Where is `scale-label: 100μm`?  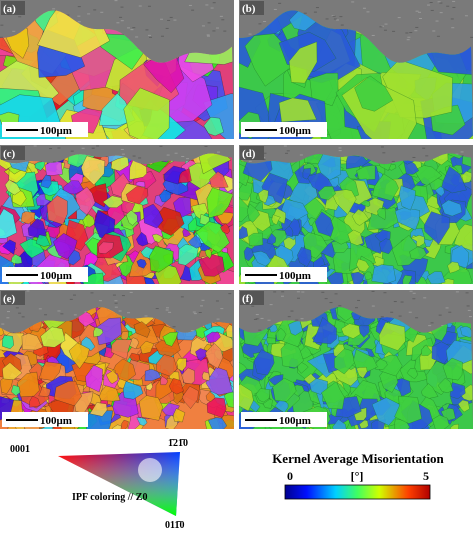
scale-label: 100μm is located at coordinates (56, 131).